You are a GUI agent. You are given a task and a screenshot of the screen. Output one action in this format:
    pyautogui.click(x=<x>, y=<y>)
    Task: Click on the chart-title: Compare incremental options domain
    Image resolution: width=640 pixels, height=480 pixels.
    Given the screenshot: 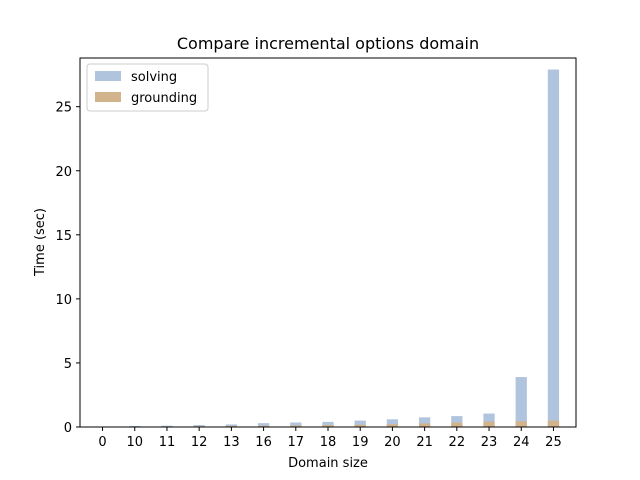 What is the action you would take?
    pyautogui.click(x=328, y=43)
    